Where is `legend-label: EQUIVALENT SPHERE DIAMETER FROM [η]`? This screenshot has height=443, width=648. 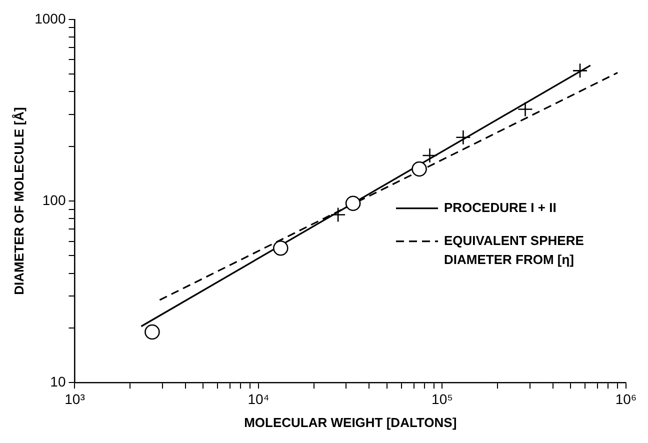
legend-label: EQUIVALENT SPHERE DIAMETER FROM [η] is located at coordinates (514, 249).